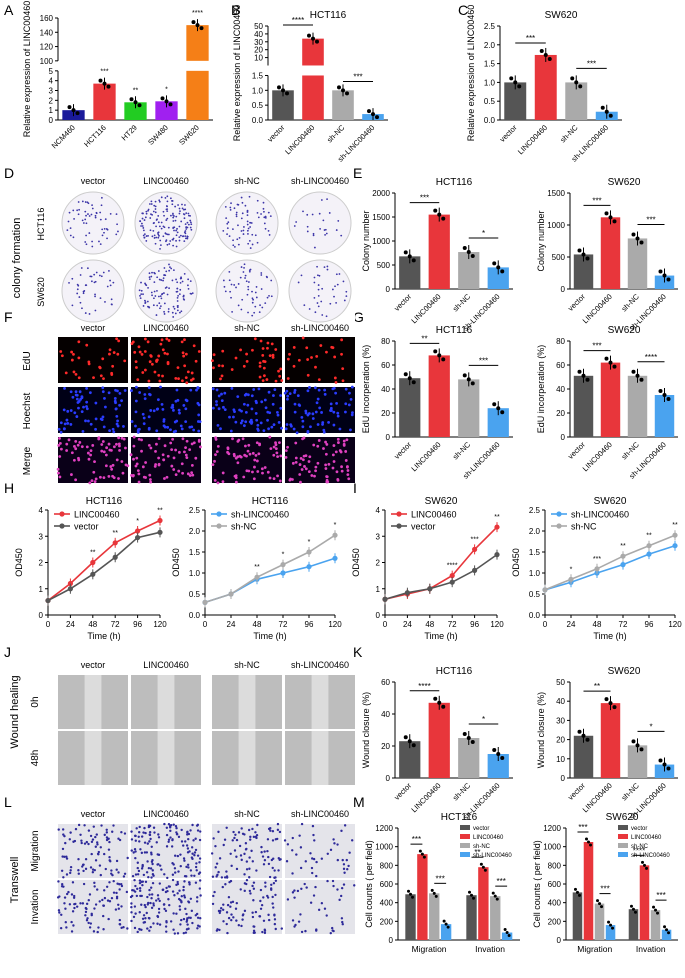 This screenshot has height=978, width=685. What do you see at coordinates (378, 615) in the screenshot?
I see `chart-i1-y-tick-label: 0` at bounding box center [378, 615].